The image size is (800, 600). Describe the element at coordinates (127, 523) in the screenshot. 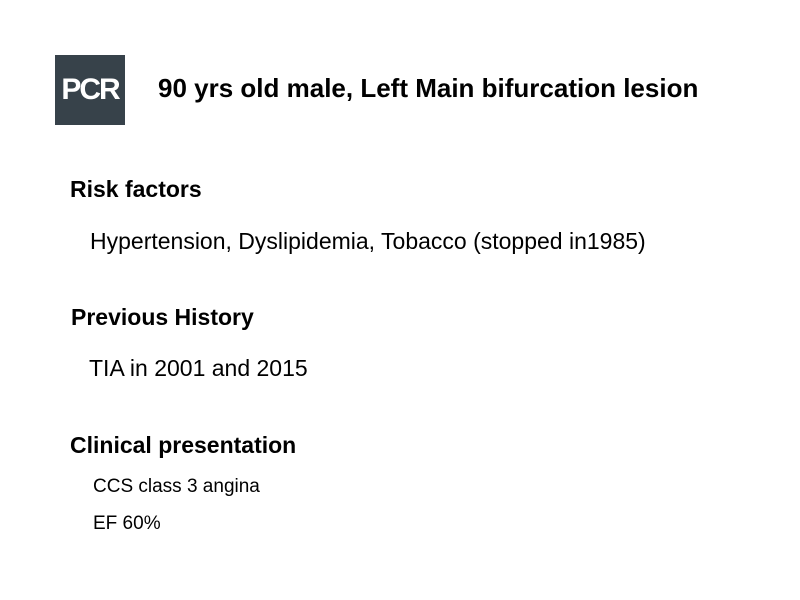

I see `section-item: EF 60%` at that location.